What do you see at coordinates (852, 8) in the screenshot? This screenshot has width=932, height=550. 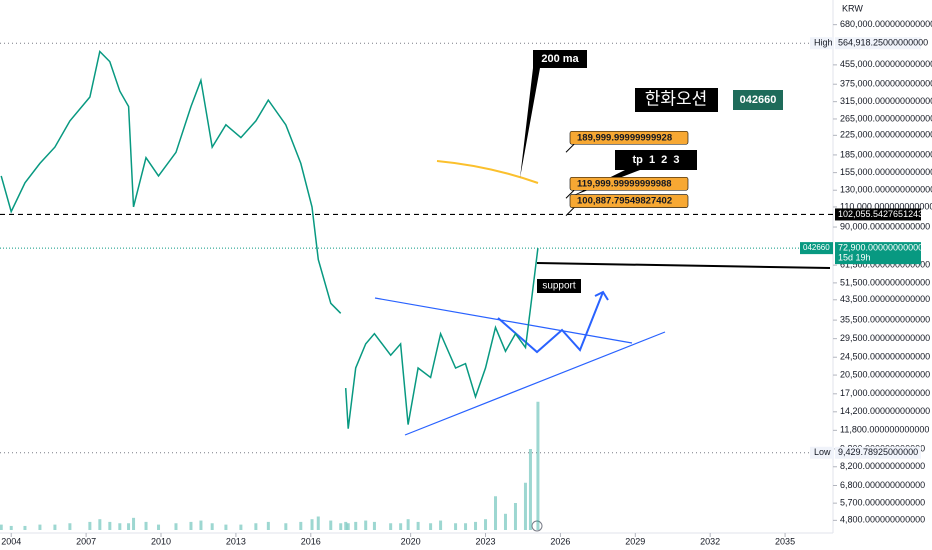 I see `currency-label: KRW` at bounding box center [852, 8].